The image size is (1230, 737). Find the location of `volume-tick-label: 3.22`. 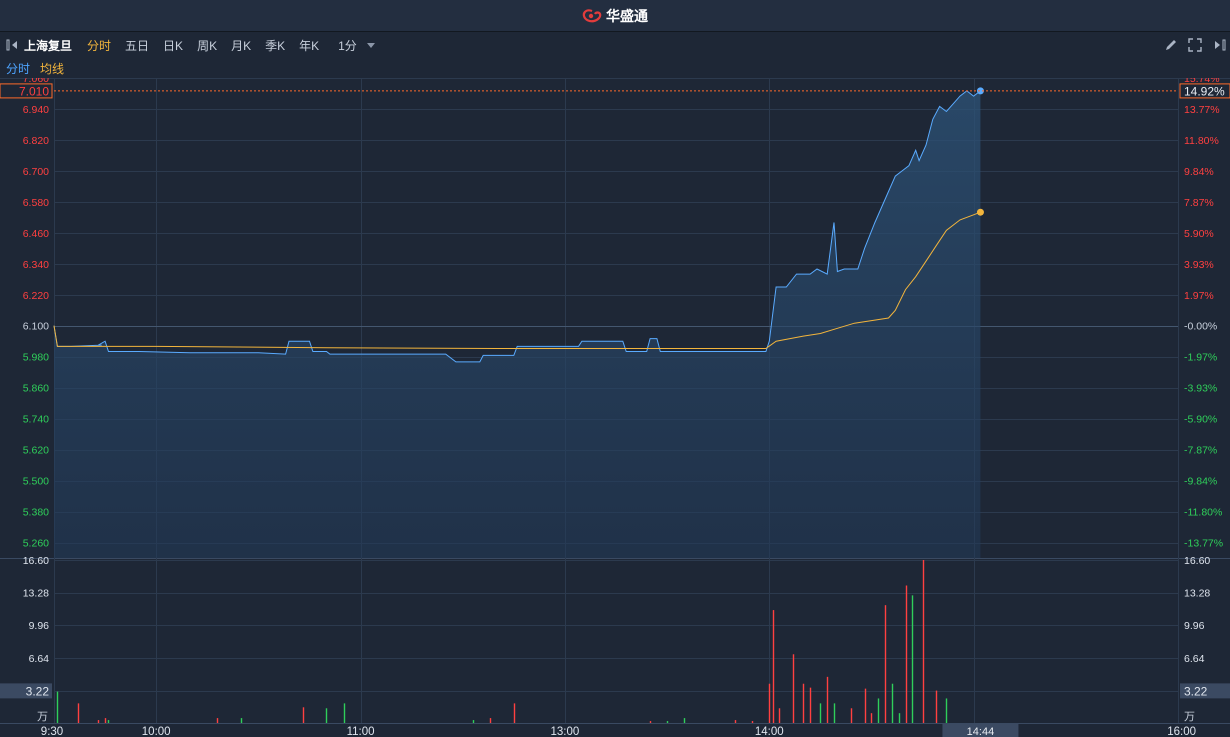

volume-tick-label: 3.22 is located at coordinates (38, 691).